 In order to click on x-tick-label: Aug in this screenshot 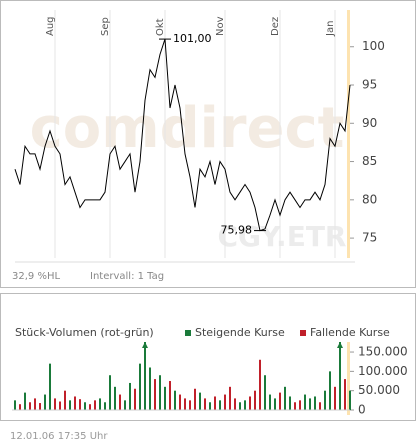, I will do `click(50, 26)`.